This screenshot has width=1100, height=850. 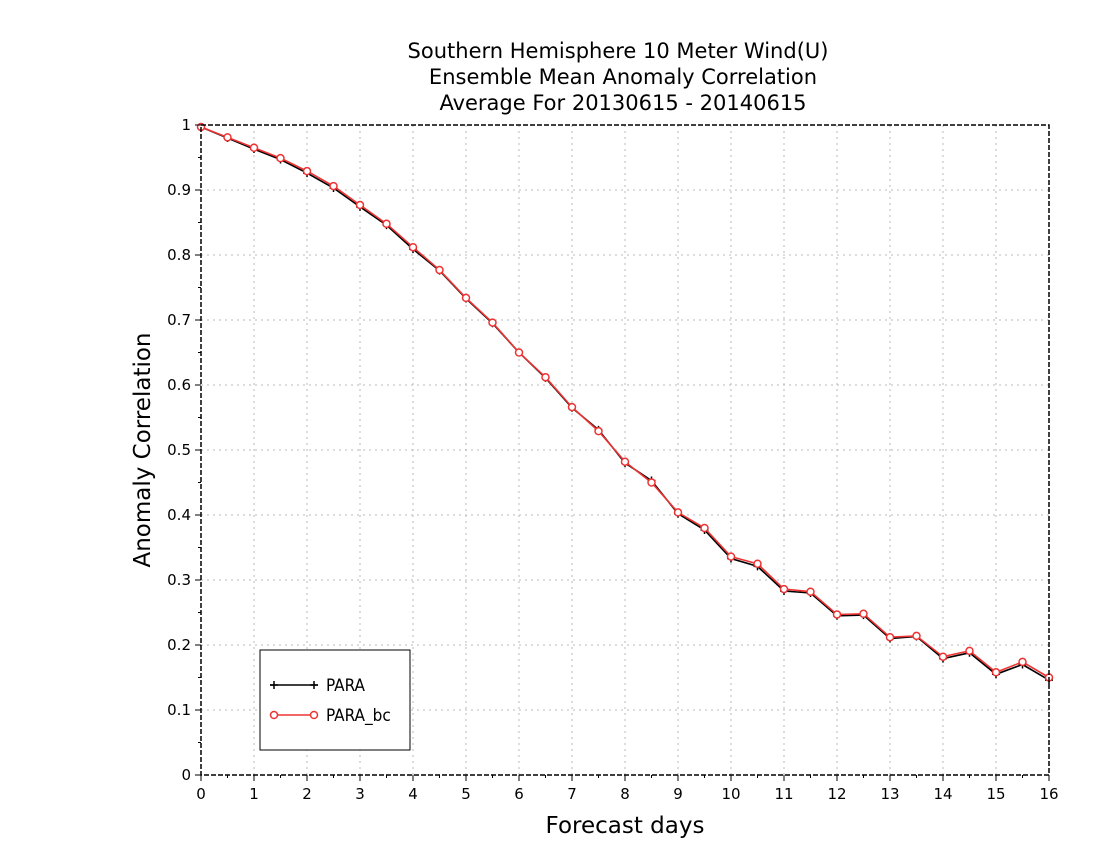 I want to click on x-tick-label: 7, so click(x=572, y=794).